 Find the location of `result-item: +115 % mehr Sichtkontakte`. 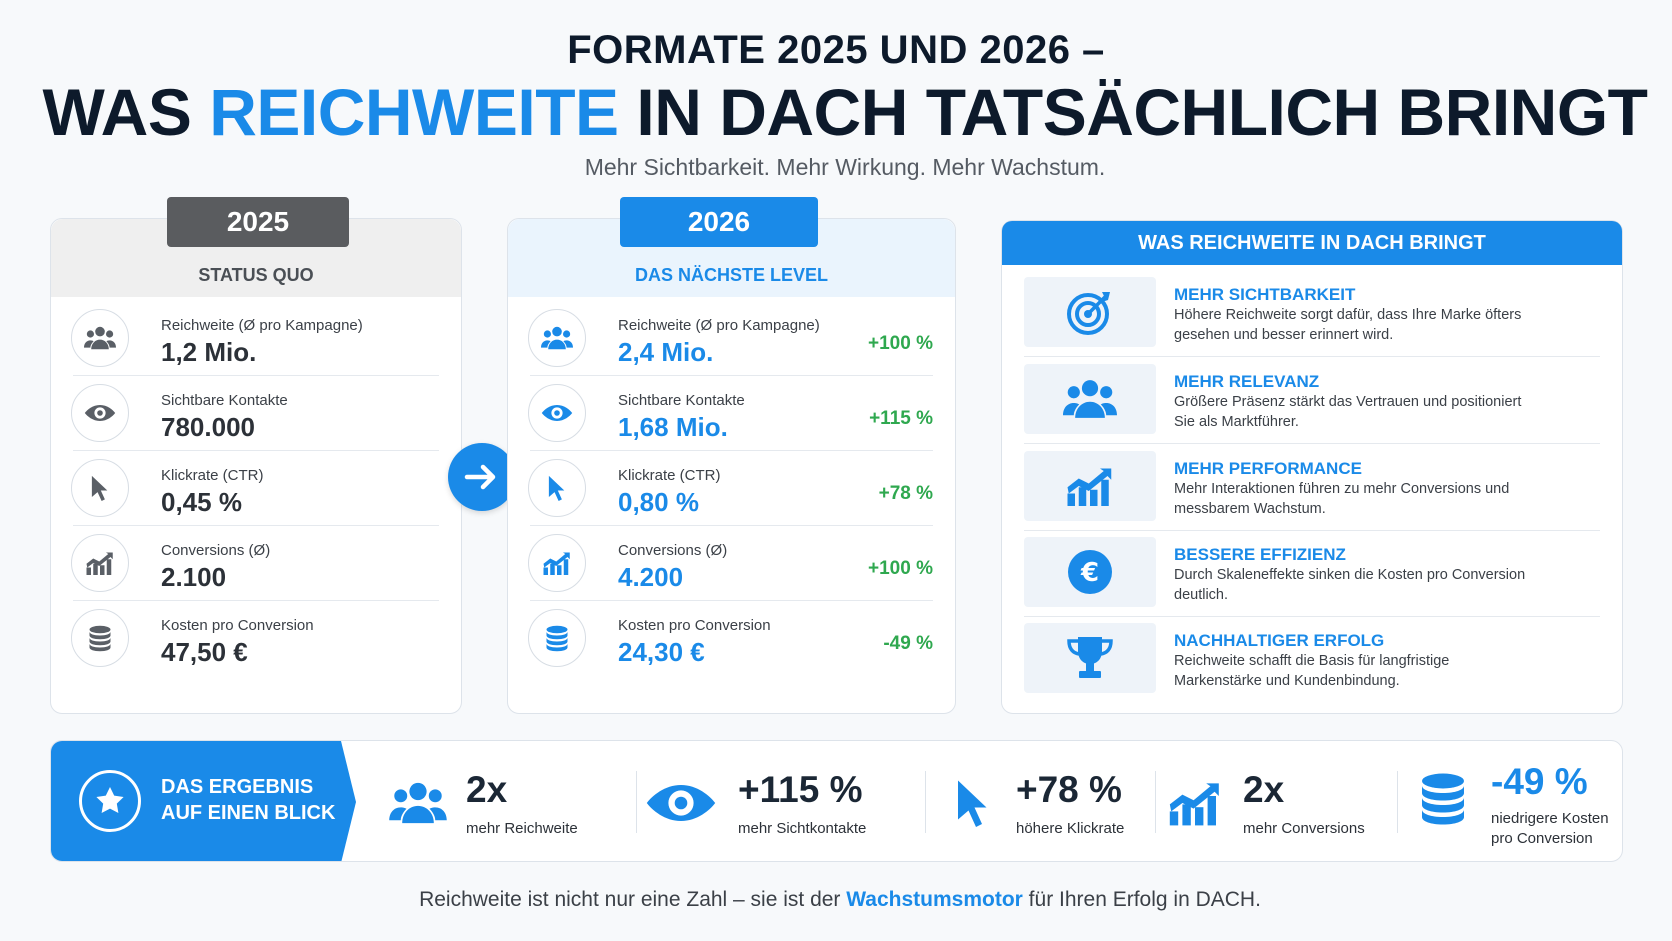

result-item: +115 % mehr Sichtkontakte is located at coordinates (781, 801).